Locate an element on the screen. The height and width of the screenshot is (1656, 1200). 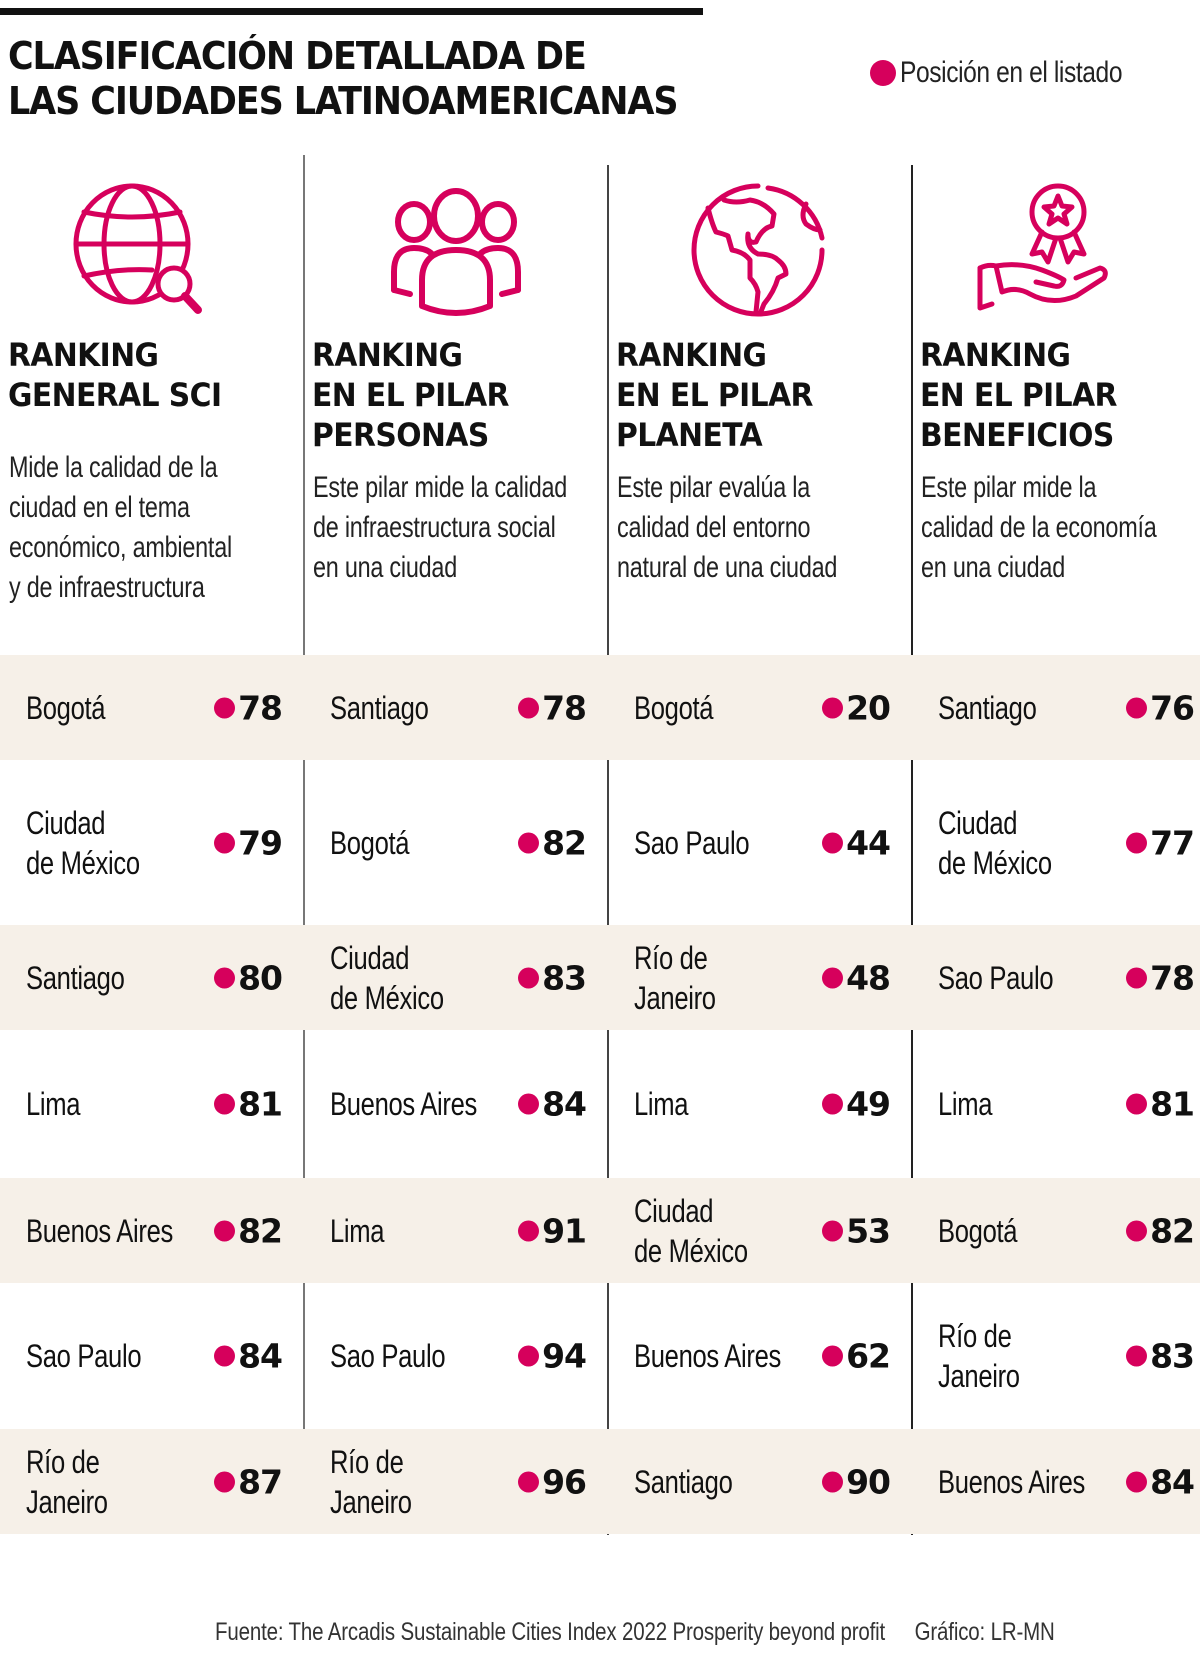
title-line-2: LAS CIUDADES LATINOAMERICANAS is located at coordinates (343, 101).